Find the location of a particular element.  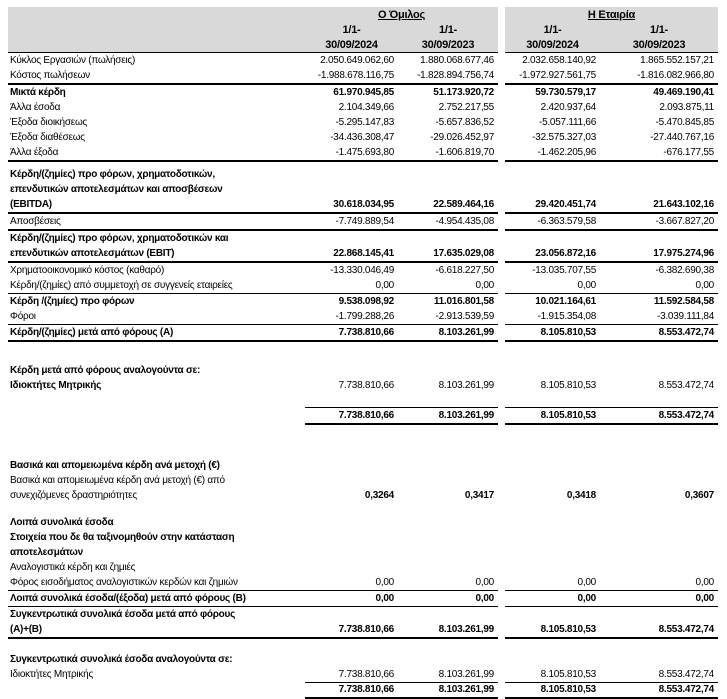

value-cell: 2.032.658.140,92 is located at coordinates (559, 60).